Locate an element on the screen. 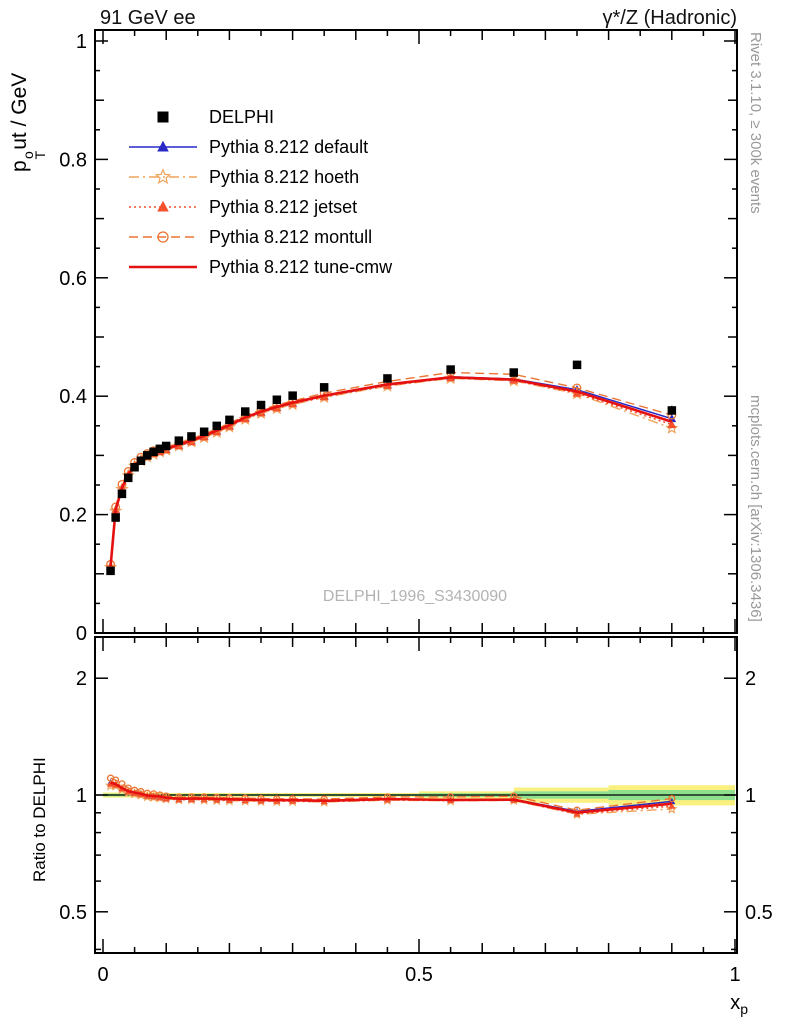 This screenshot has width=786, height=1024. legend-label: Pythia 8.212 montull is located at coordinates (291, 236).